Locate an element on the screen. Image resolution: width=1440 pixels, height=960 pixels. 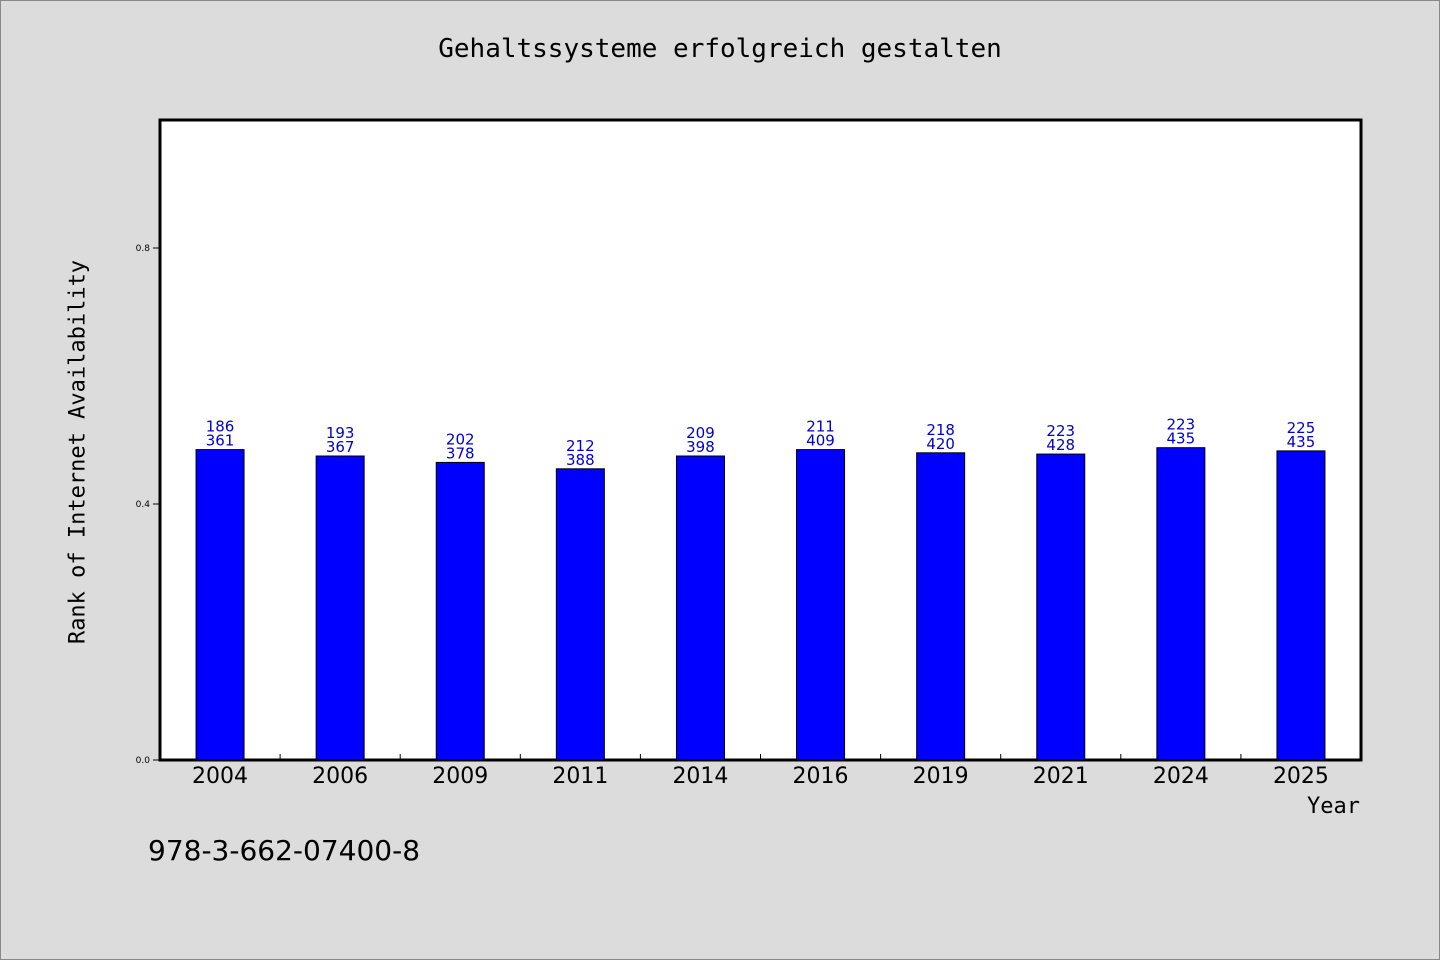
data-label-top: 202 is located at coordinates (460, 439).